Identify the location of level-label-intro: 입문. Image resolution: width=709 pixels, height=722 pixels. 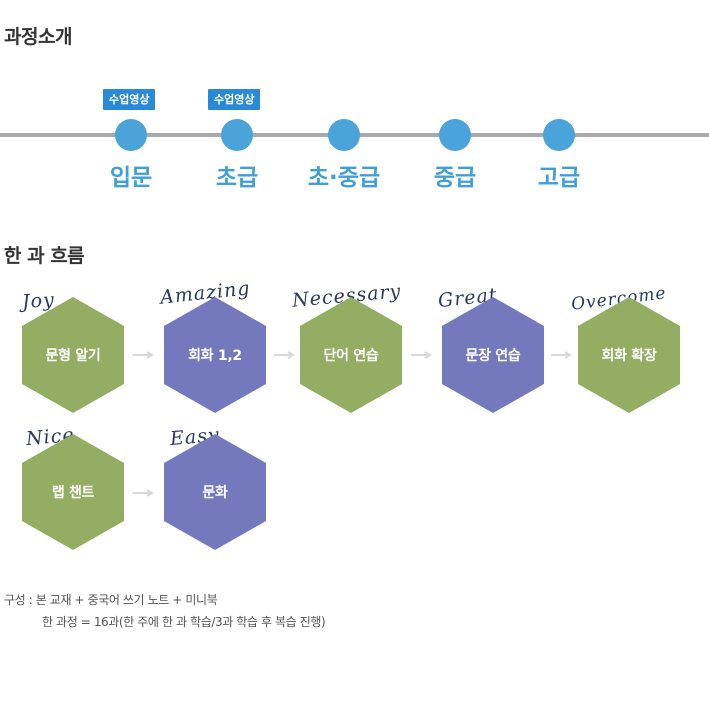
(131, 178).